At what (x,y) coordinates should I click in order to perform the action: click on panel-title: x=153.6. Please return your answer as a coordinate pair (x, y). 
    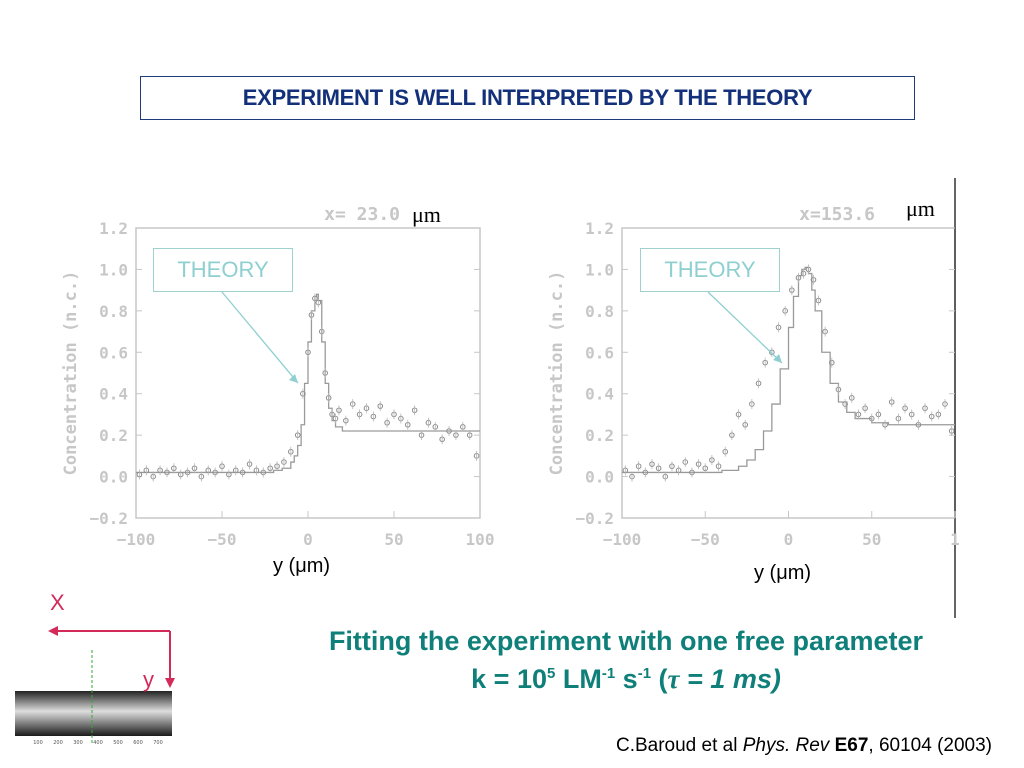
    Looking at the image, I should click on (837, 214).